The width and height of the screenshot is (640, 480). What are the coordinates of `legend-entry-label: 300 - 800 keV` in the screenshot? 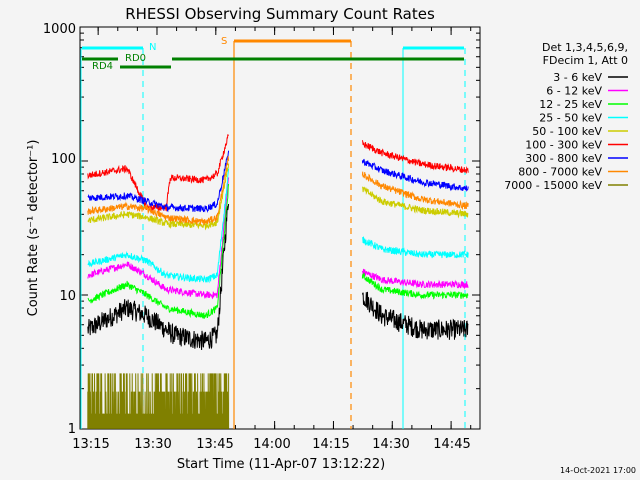 It's located at (563, 158).